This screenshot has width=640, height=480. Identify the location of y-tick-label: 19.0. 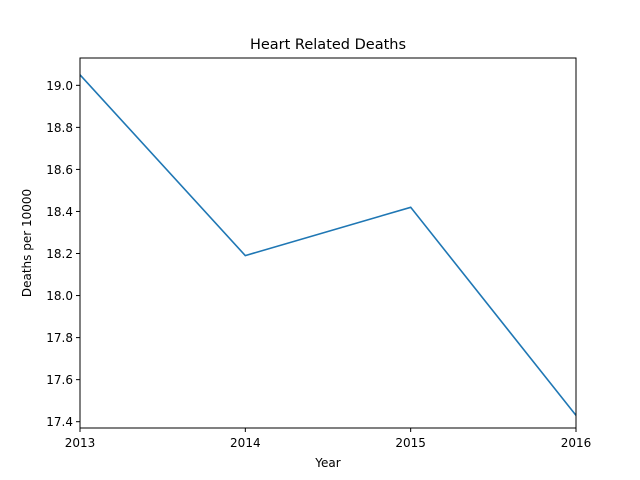
(59, 86).